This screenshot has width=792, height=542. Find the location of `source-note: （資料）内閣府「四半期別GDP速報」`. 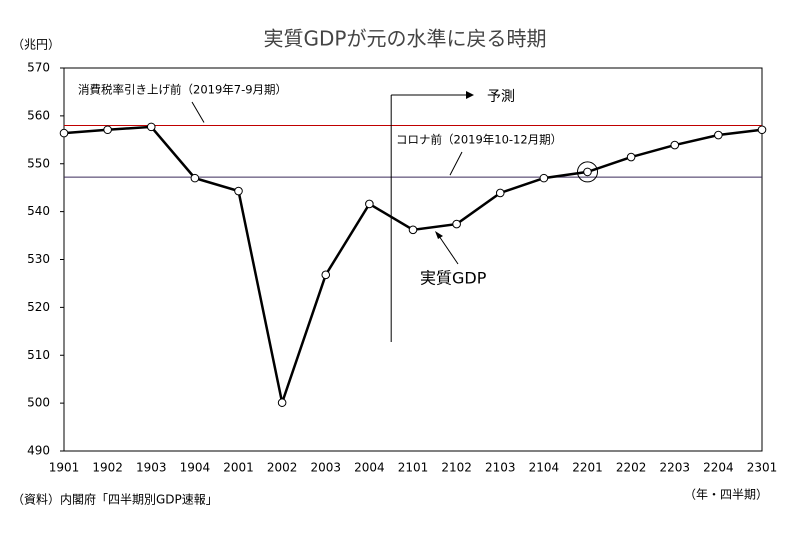

source-note: （資料）内閣府「四半期別GDP速報」 is located at coordinates (115, 499).